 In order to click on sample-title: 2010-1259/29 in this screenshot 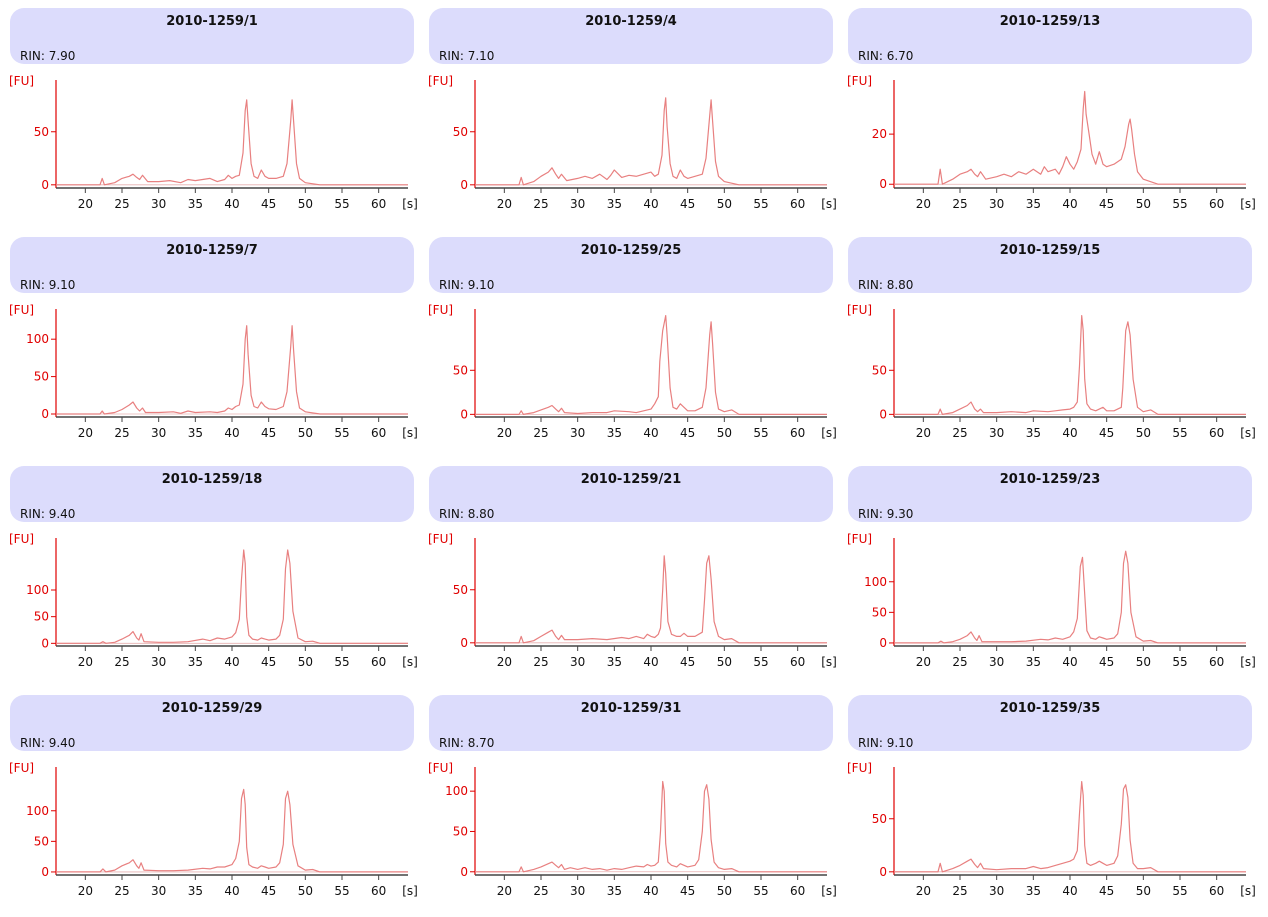, I will do `click(212, 708)`.